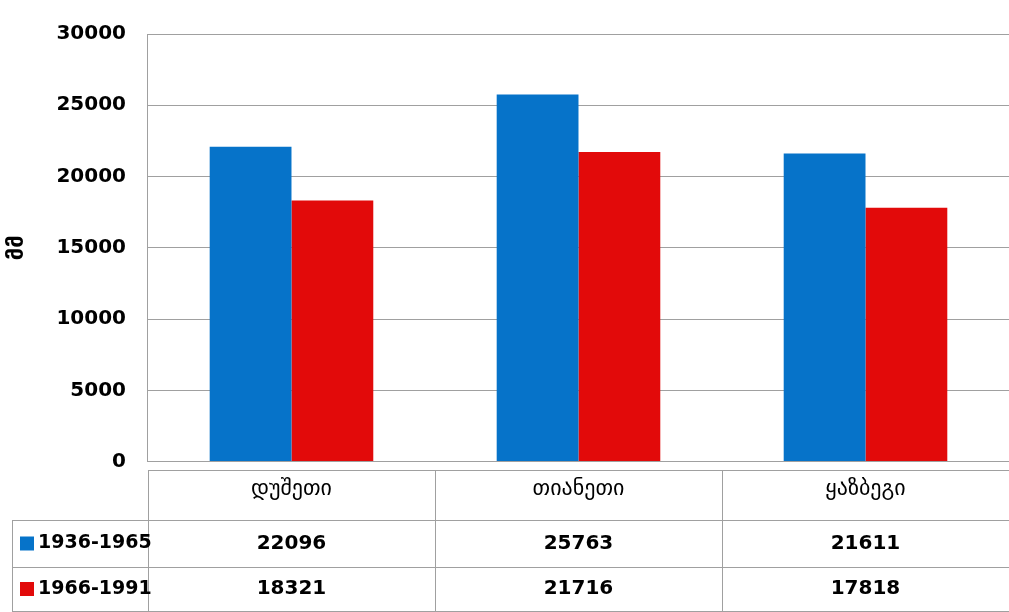 The image size is (1009, 612). Describe the element at coordinates (91, 174) in the screenshot. I see `y-tick-label: 20000` at that location.